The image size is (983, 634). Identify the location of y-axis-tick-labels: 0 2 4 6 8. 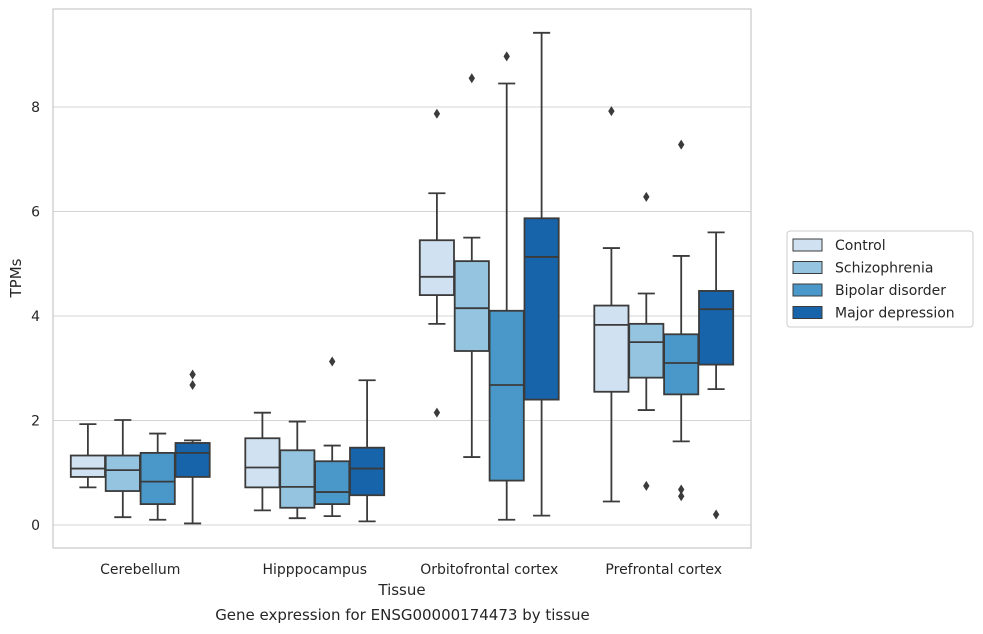
(35, 317).